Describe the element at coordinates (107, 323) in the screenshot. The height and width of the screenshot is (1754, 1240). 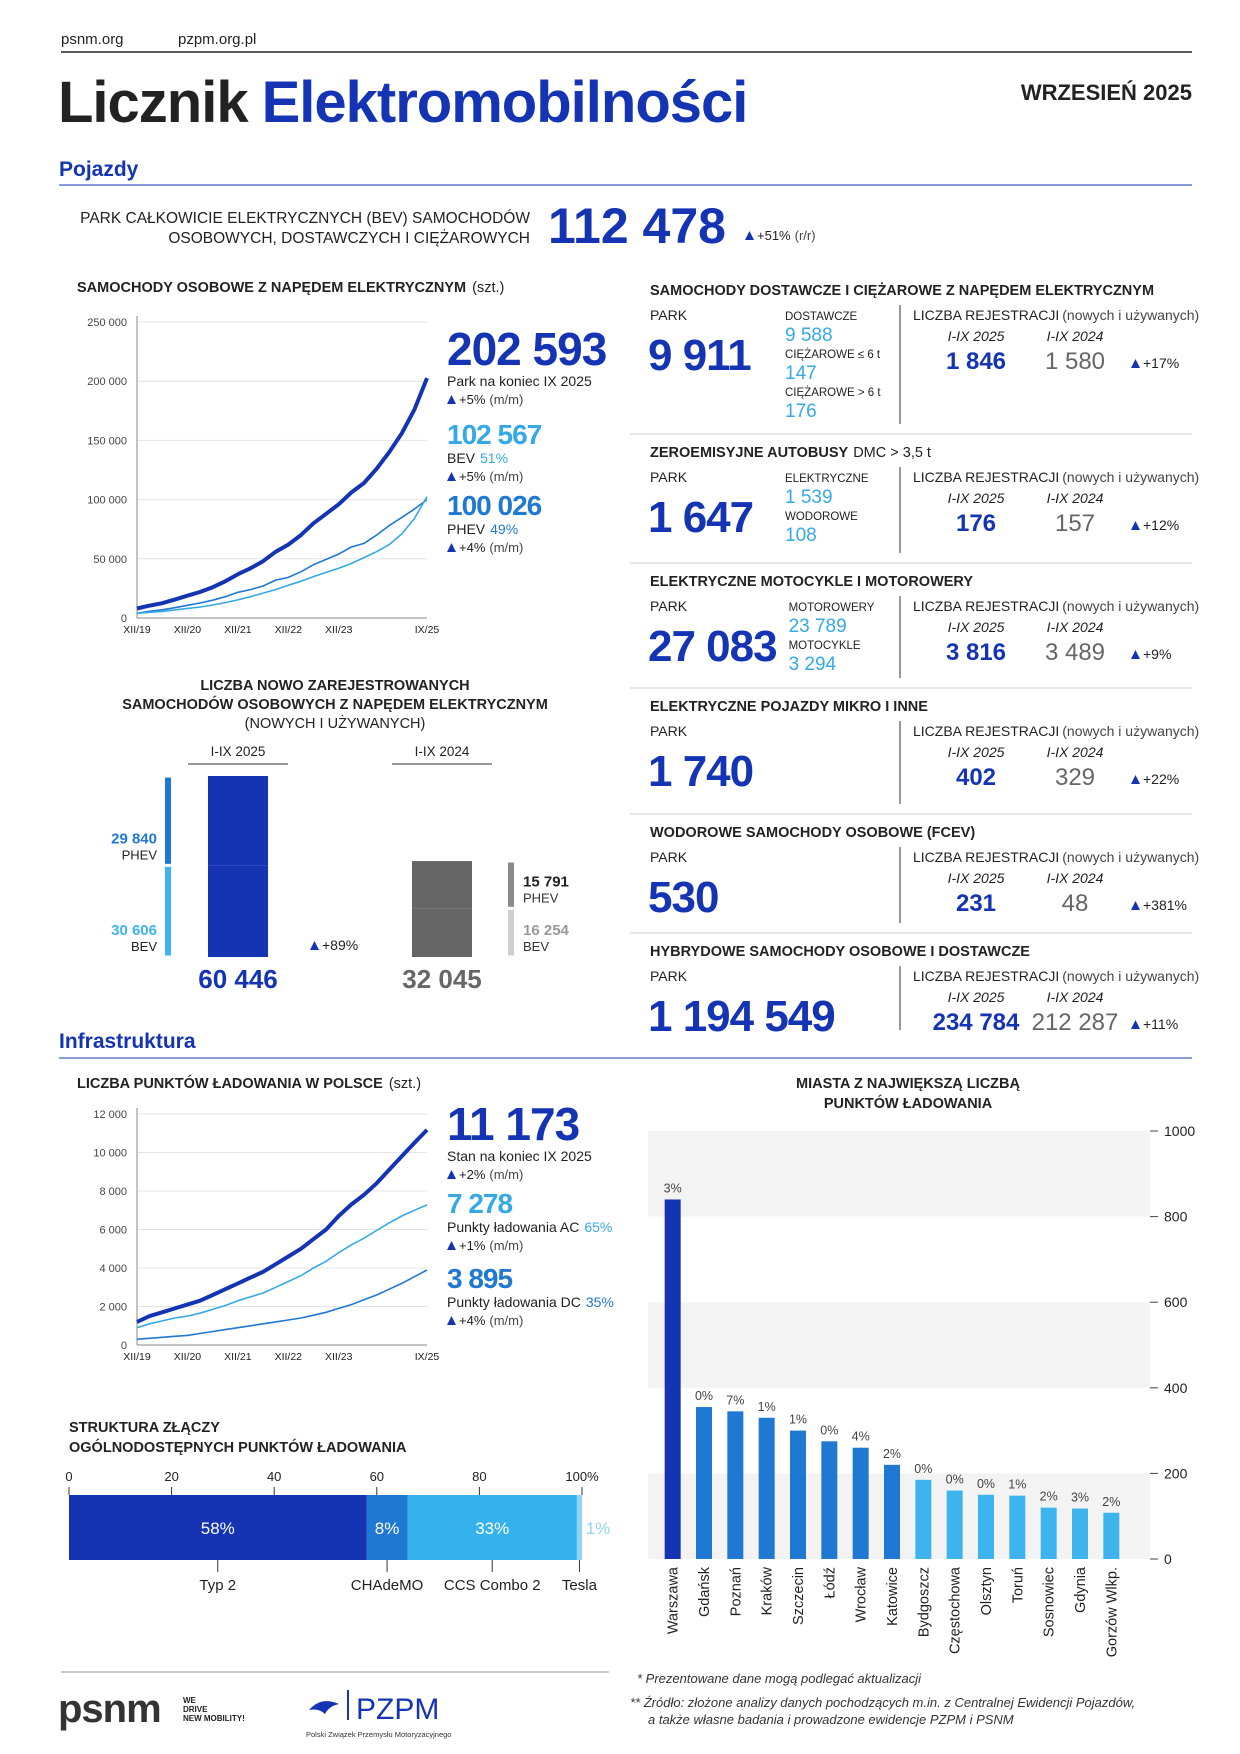
I see `y-tick-label: 250 000` at that location.